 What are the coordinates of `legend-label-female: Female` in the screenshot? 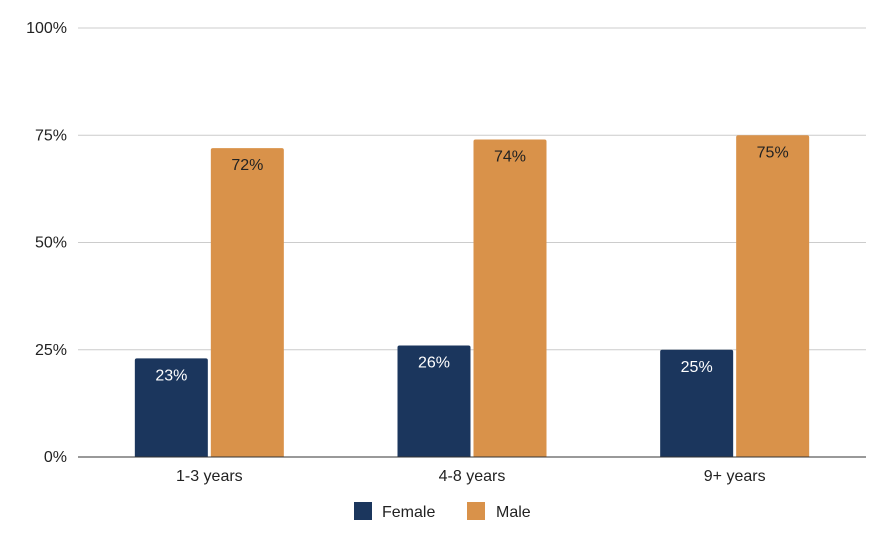 It's located at (408, 512).